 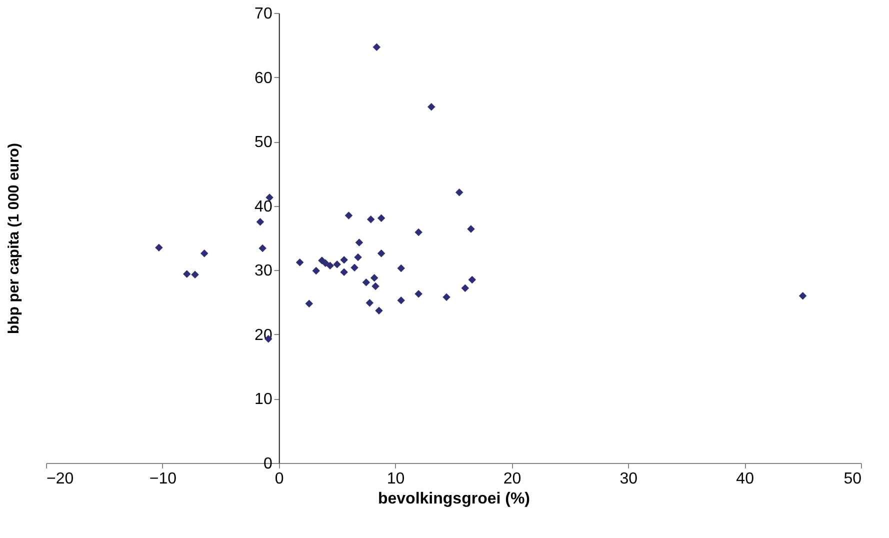 What do you see at coordinates (14, 238) in the screenshot?
I see `y-axis-title: bbp per capita (1 000 euro)` at bounding box center [14, 238].